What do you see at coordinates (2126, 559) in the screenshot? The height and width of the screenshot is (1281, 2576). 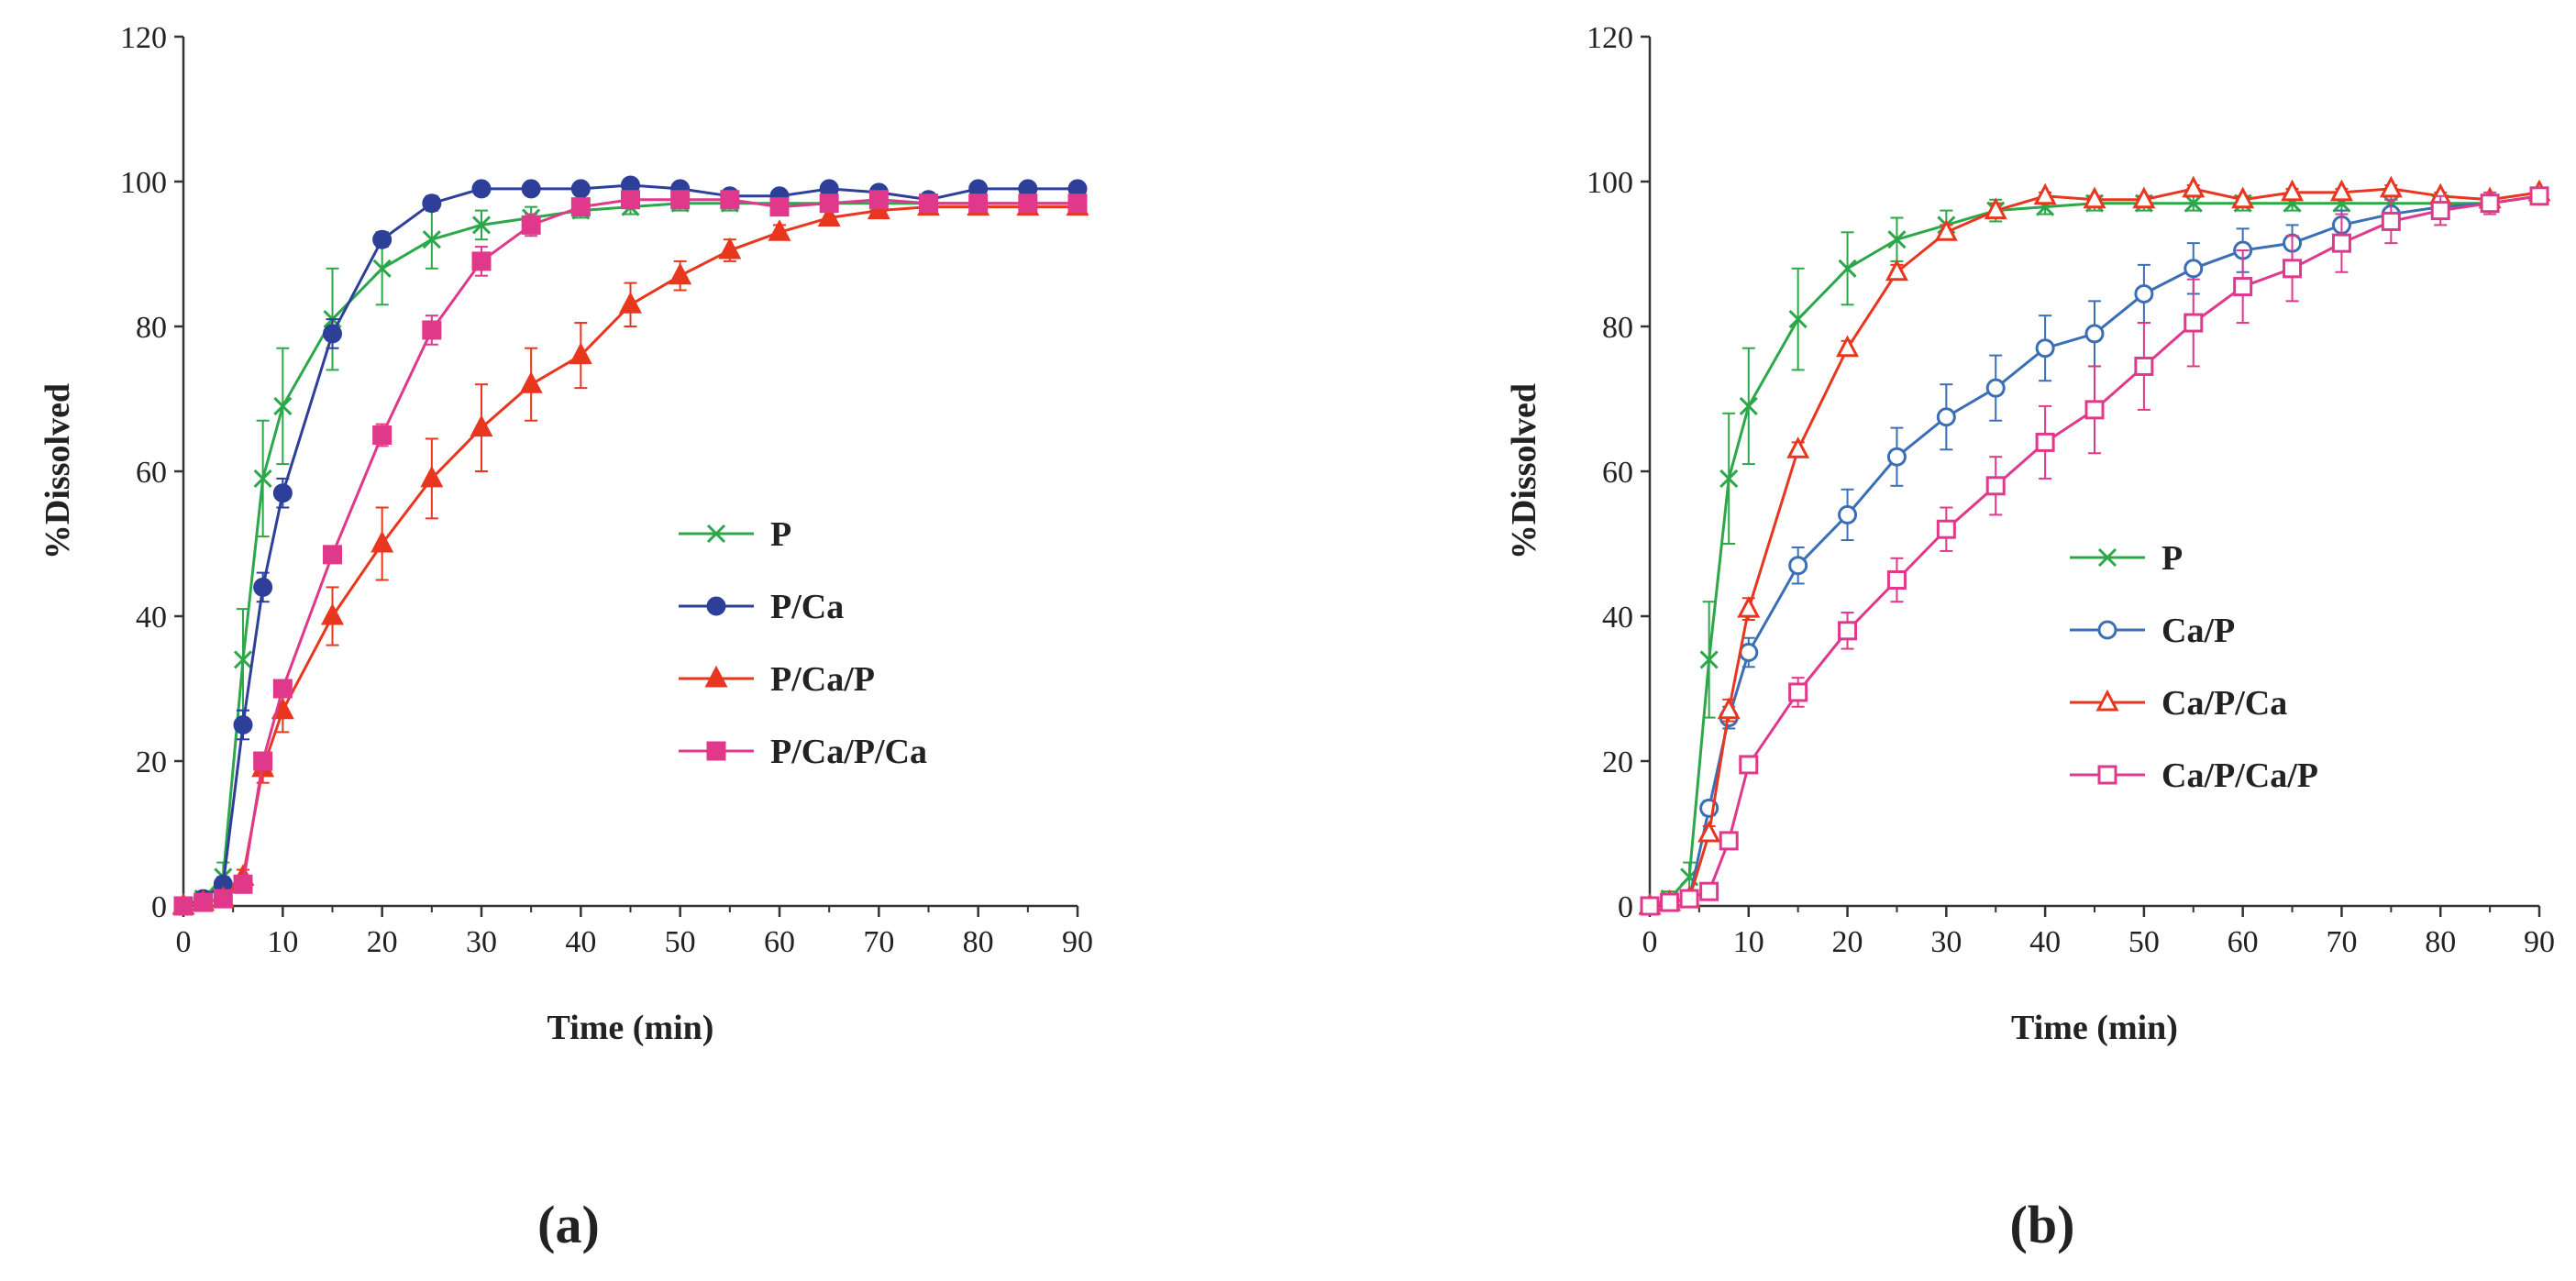 I see `chart-b-legend-item-p: P` at bounding box center [2126, 559].